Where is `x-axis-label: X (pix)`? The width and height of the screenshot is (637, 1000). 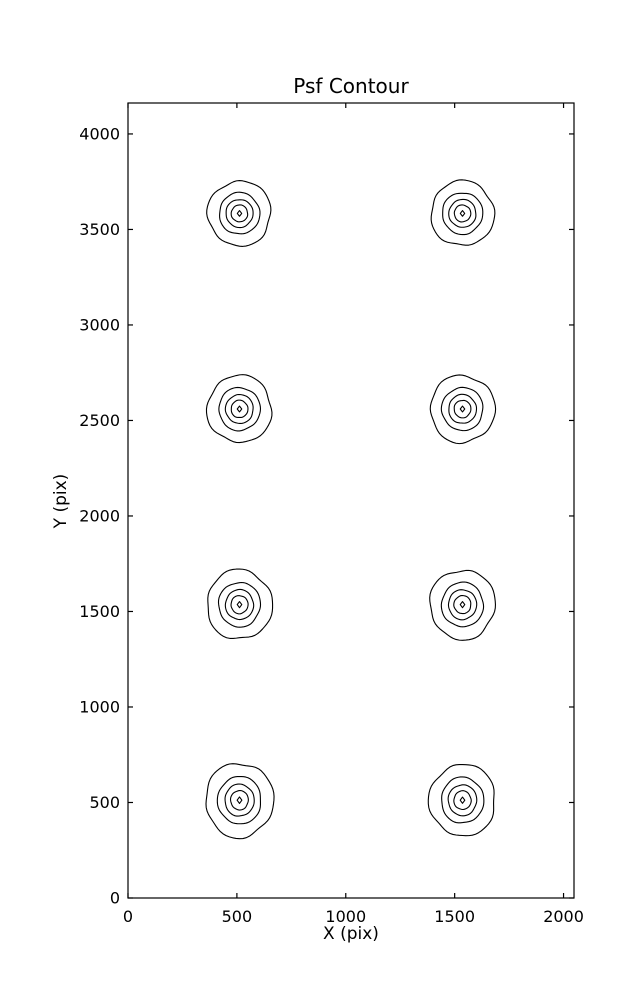 x-axis-label: X (pix) is located at coordinates (351, 934).